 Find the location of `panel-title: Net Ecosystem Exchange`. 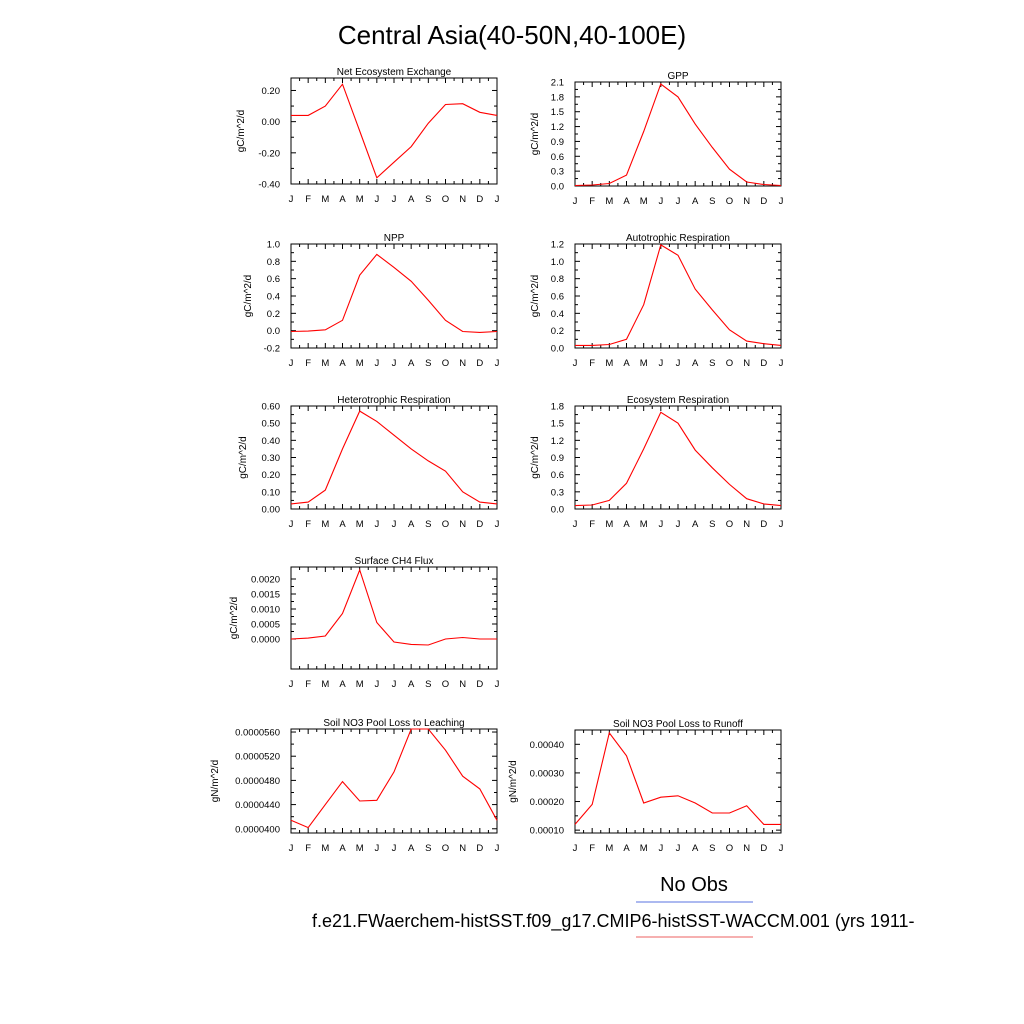

panel-title: Net Ecosystem Exchange is located at coordinates (394, 72).